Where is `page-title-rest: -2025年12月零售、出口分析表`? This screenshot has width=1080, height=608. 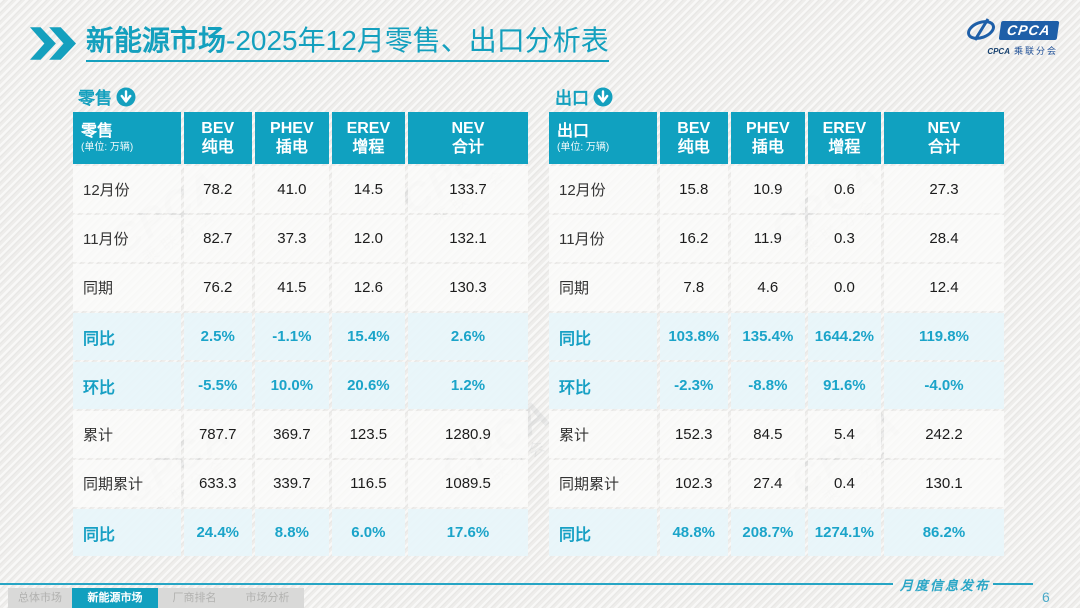
page-title-rest: -2025年12月零售、出口分析表 is located at coordinates (417, 40).